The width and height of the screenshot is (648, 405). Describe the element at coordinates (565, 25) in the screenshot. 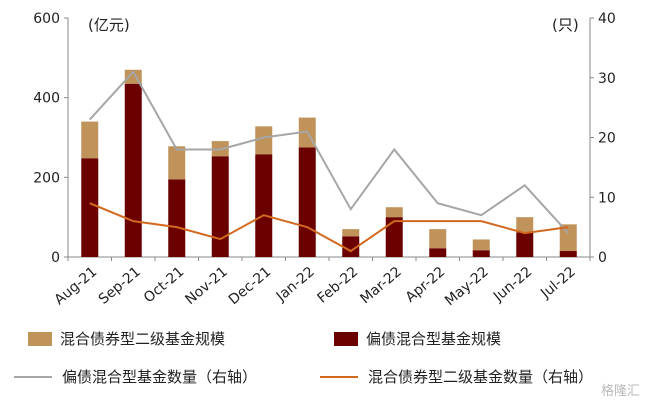

I see `right-axis-unit: (只)` at that location.